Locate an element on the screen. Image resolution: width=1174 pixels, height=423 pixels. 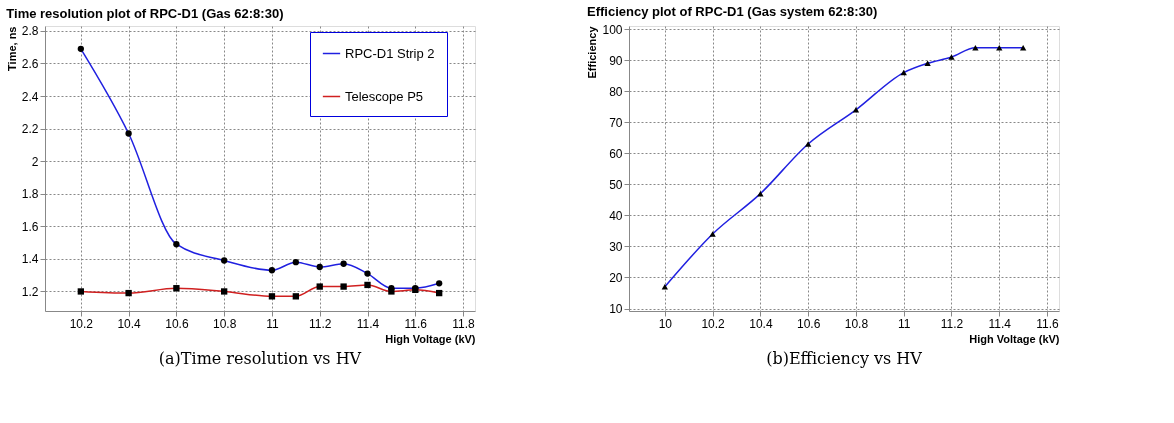
y-tick-label: 100 is located at coordinates (612, 29).